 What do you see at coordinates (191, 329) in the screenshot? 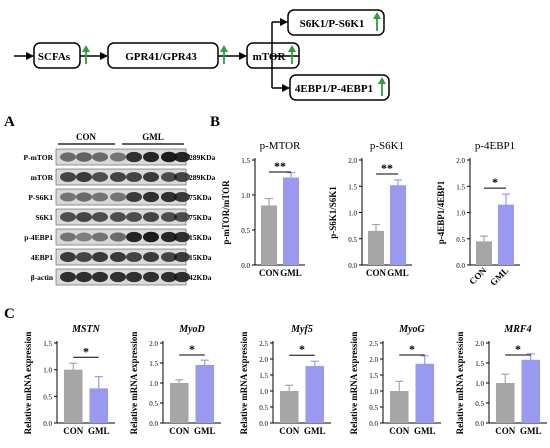
I see `chart-title: MyoD` at bounding box center [191, 329].